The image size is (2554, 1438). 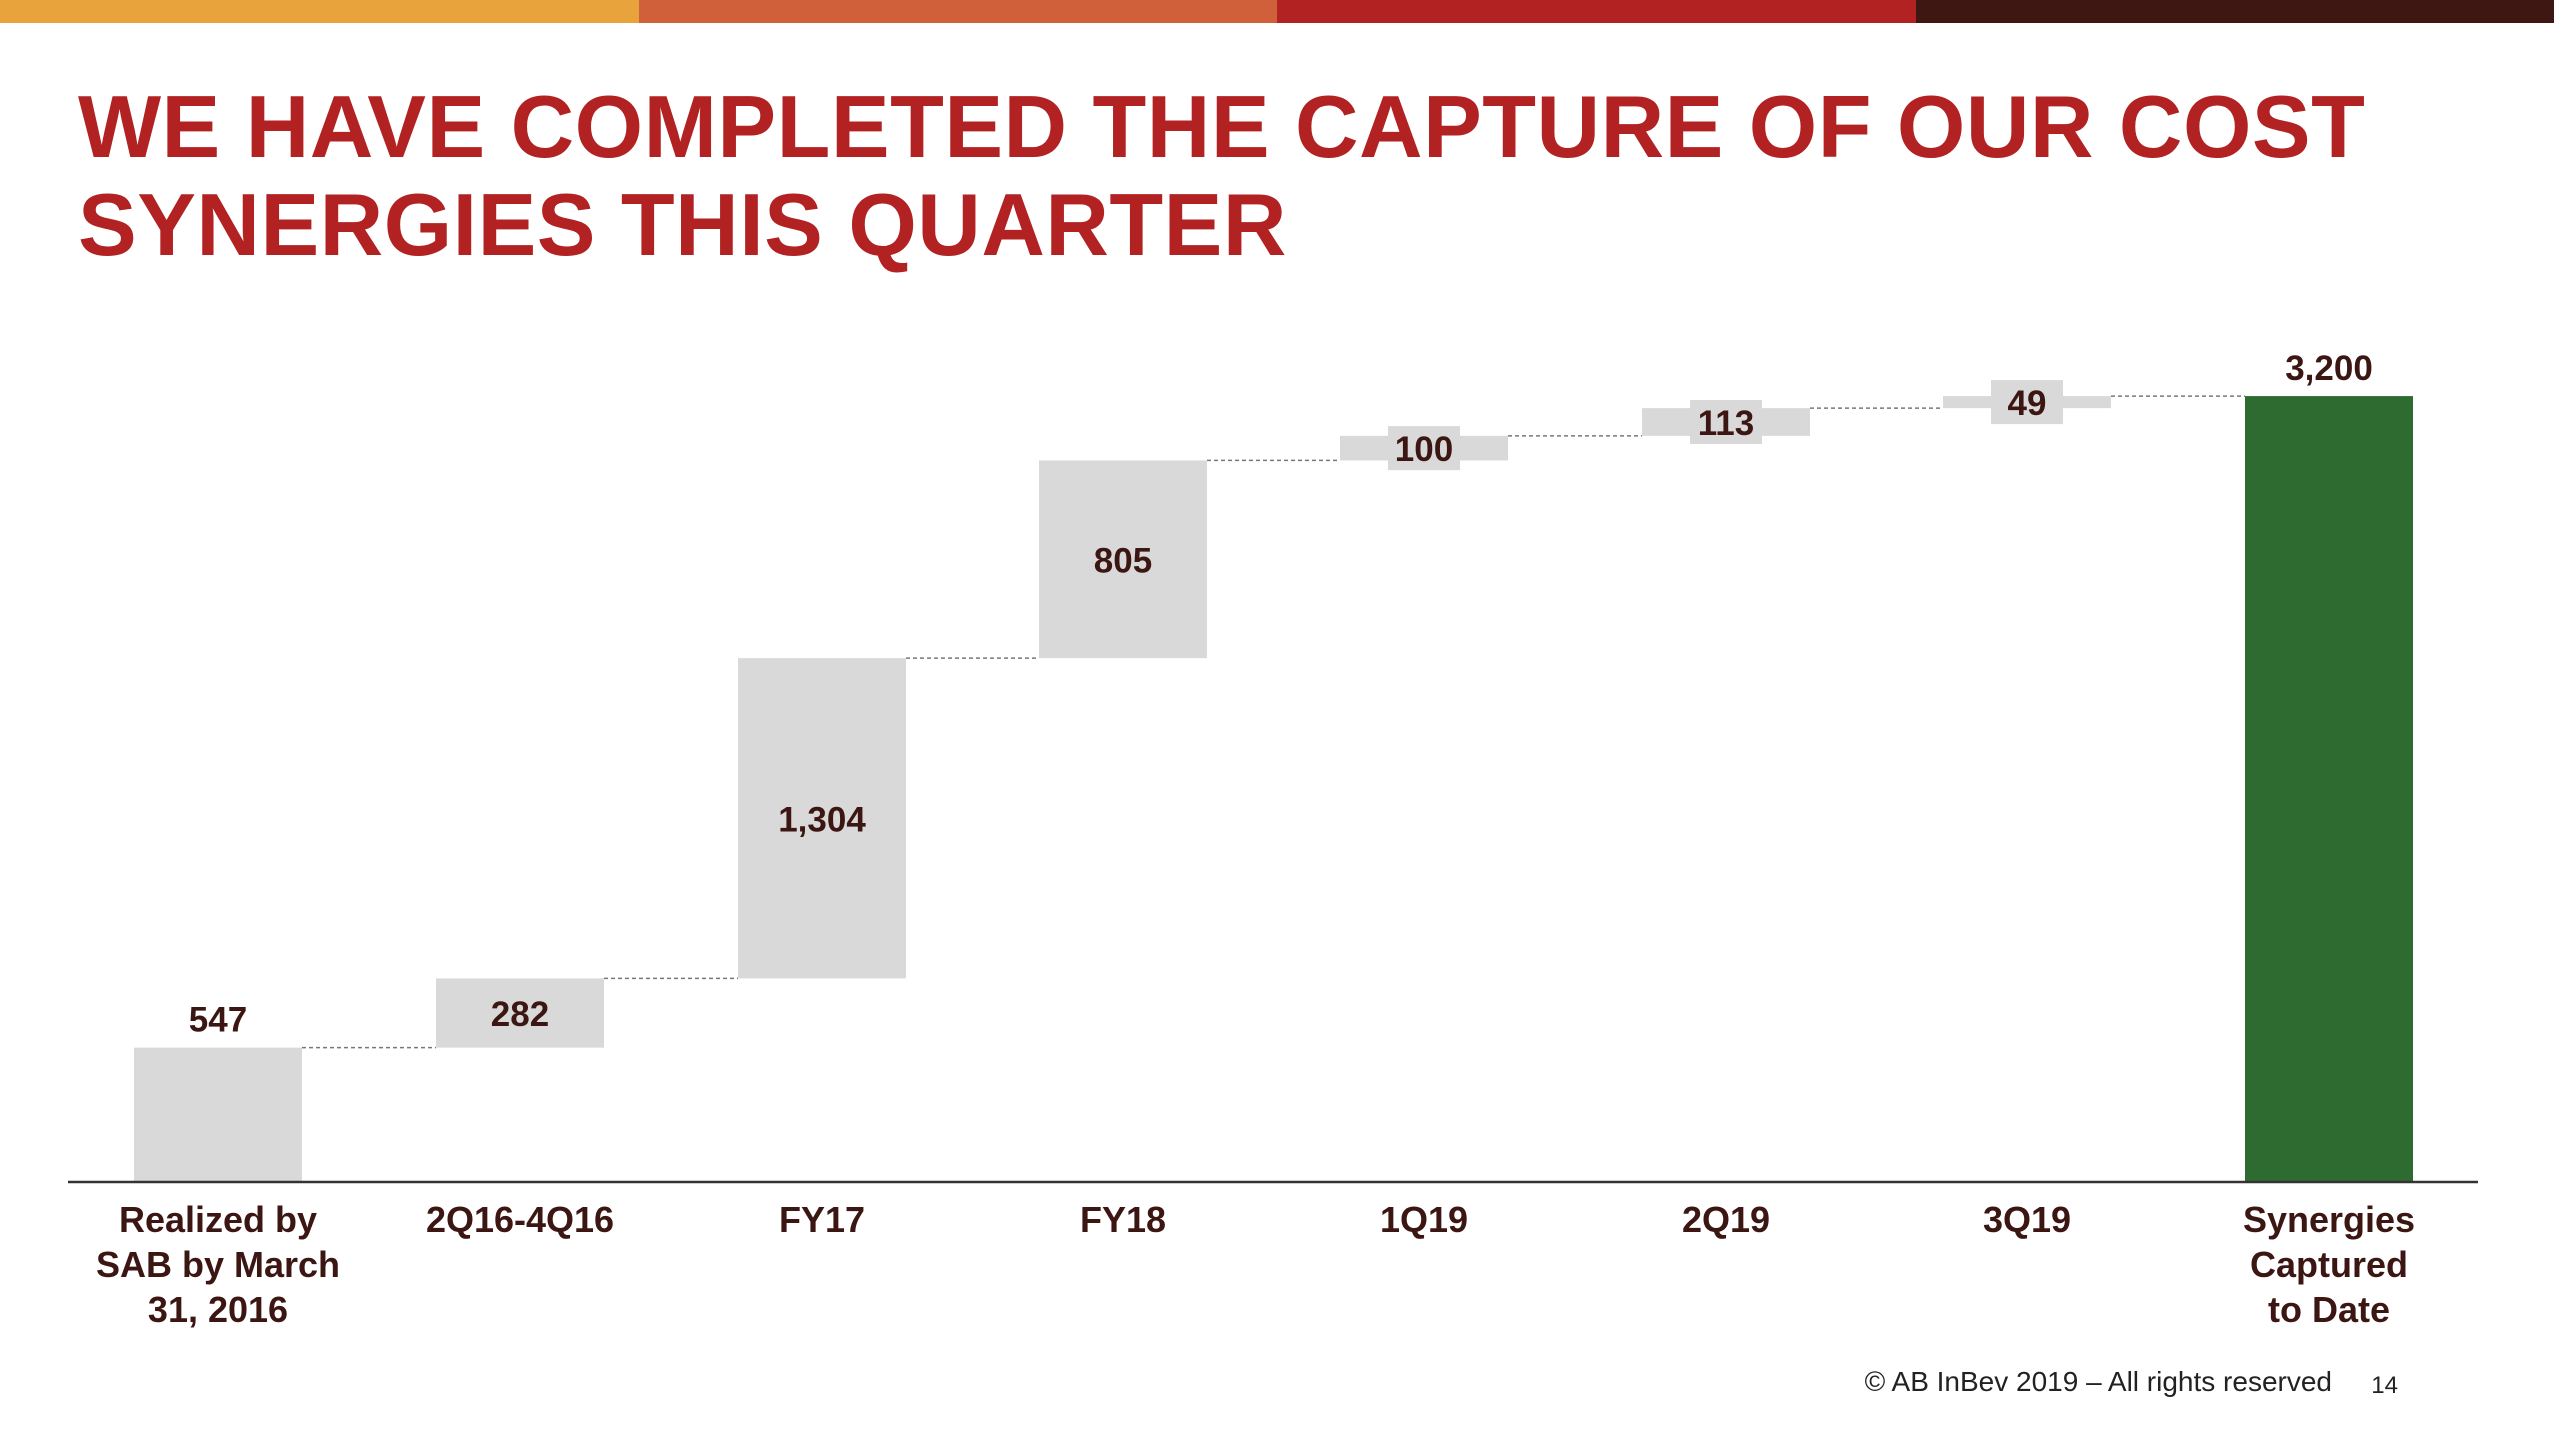 I want to click on category-label: FY18, so click(x=1123, y=1219).